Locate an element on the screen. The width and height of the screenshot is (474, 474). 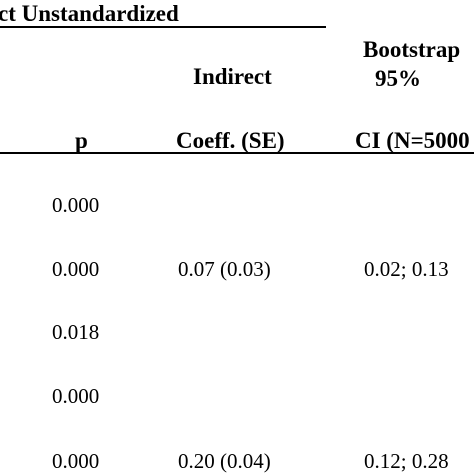
table-cell-ci: 0.02; 0.13 is located at coordinates (406, 269).